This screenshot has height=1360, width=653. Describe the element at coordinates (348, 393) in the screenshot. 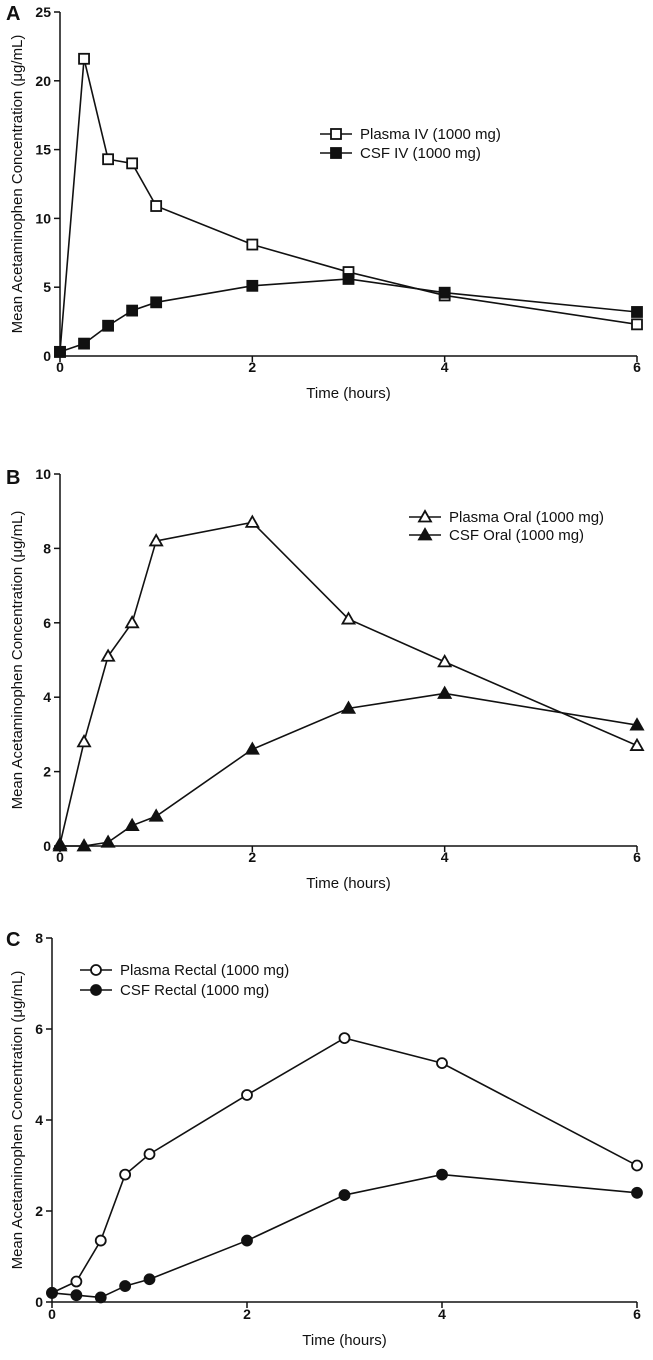

I see `chart-a-x-label: Time (hours)` at that location.